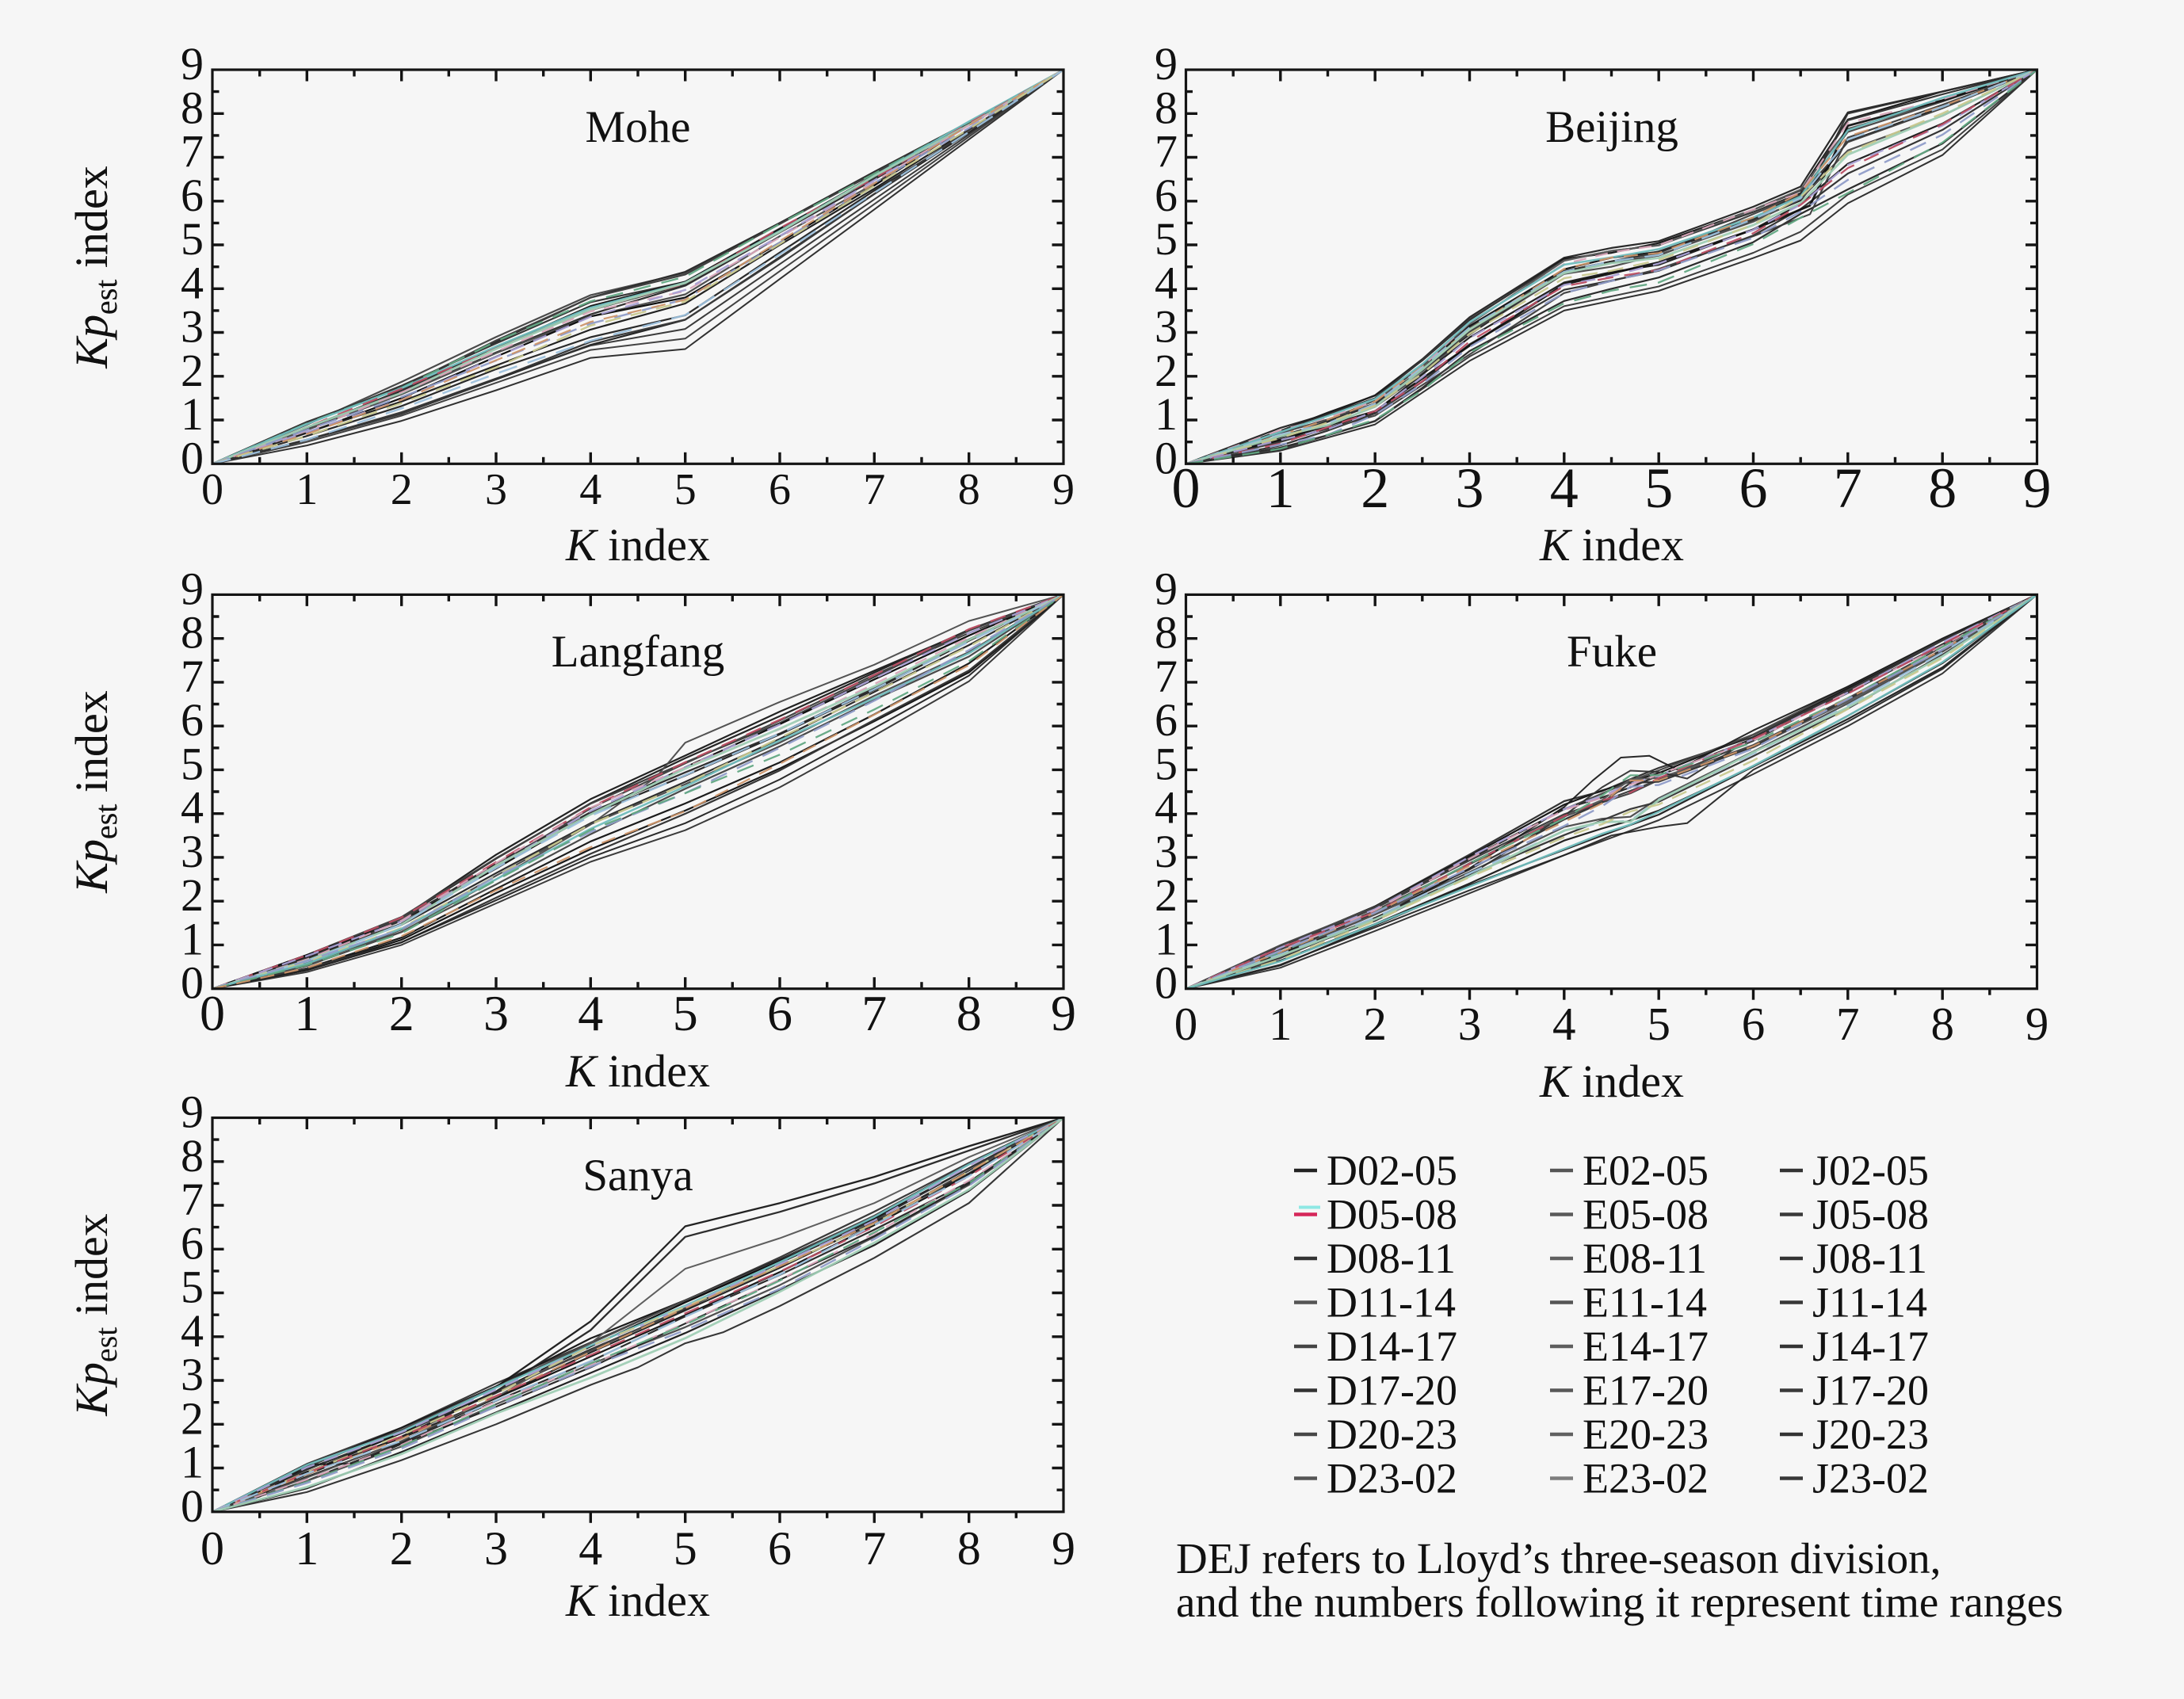  What do you see at coordinates (1646, 1346) in the screenshot?
I see `svg-text: E14-17` at bounding box center [1646, 1346].